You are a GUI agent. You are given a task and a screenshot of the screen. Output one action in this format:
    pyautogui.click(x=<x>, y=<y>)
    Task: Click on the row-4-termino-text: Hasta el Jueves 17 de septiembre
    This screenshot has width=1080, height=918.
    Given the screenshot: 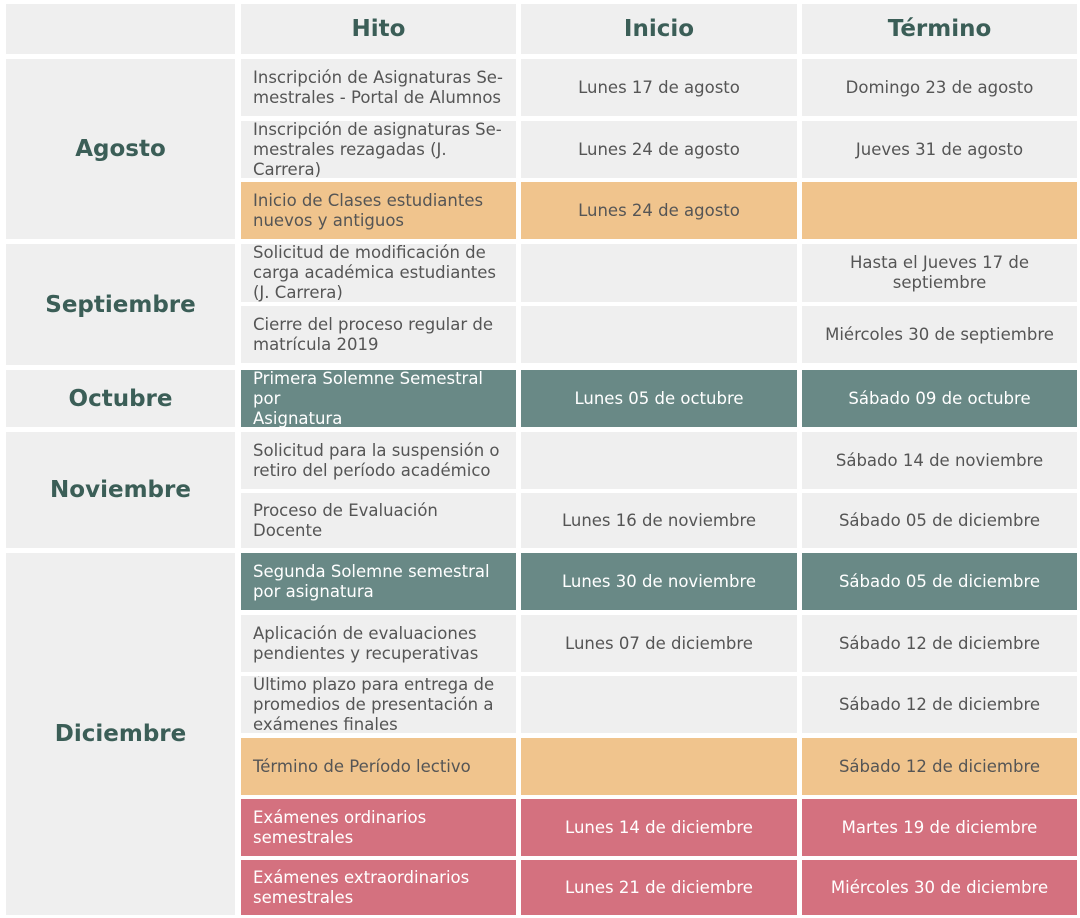 What is the action you would take?
    pyautogui.click(x=939, y=272)
    